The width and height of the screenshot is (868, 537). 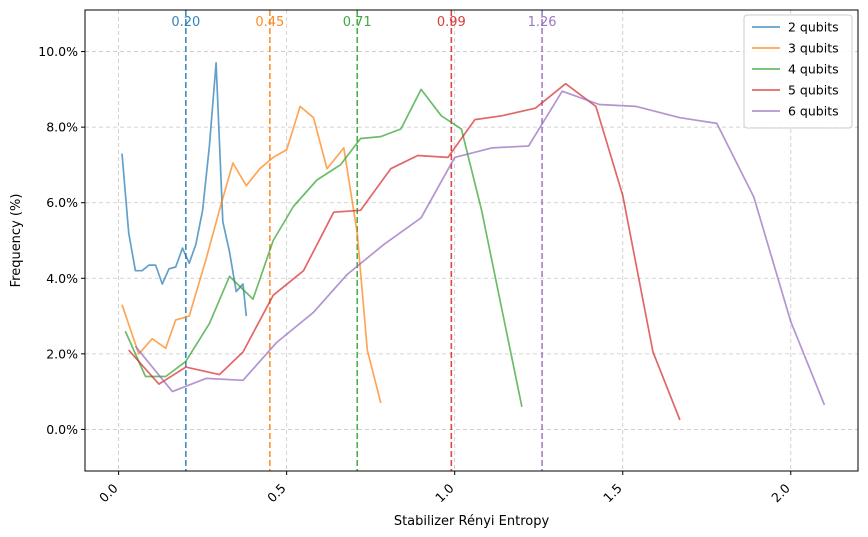 What do you see at coordinates (61, 240) in the screenshot?
I see `y-axis-ticks: 0.0% 2.0% 4.0% 6.0% 8.0% 10.0%` at bounding box center [61, 240].